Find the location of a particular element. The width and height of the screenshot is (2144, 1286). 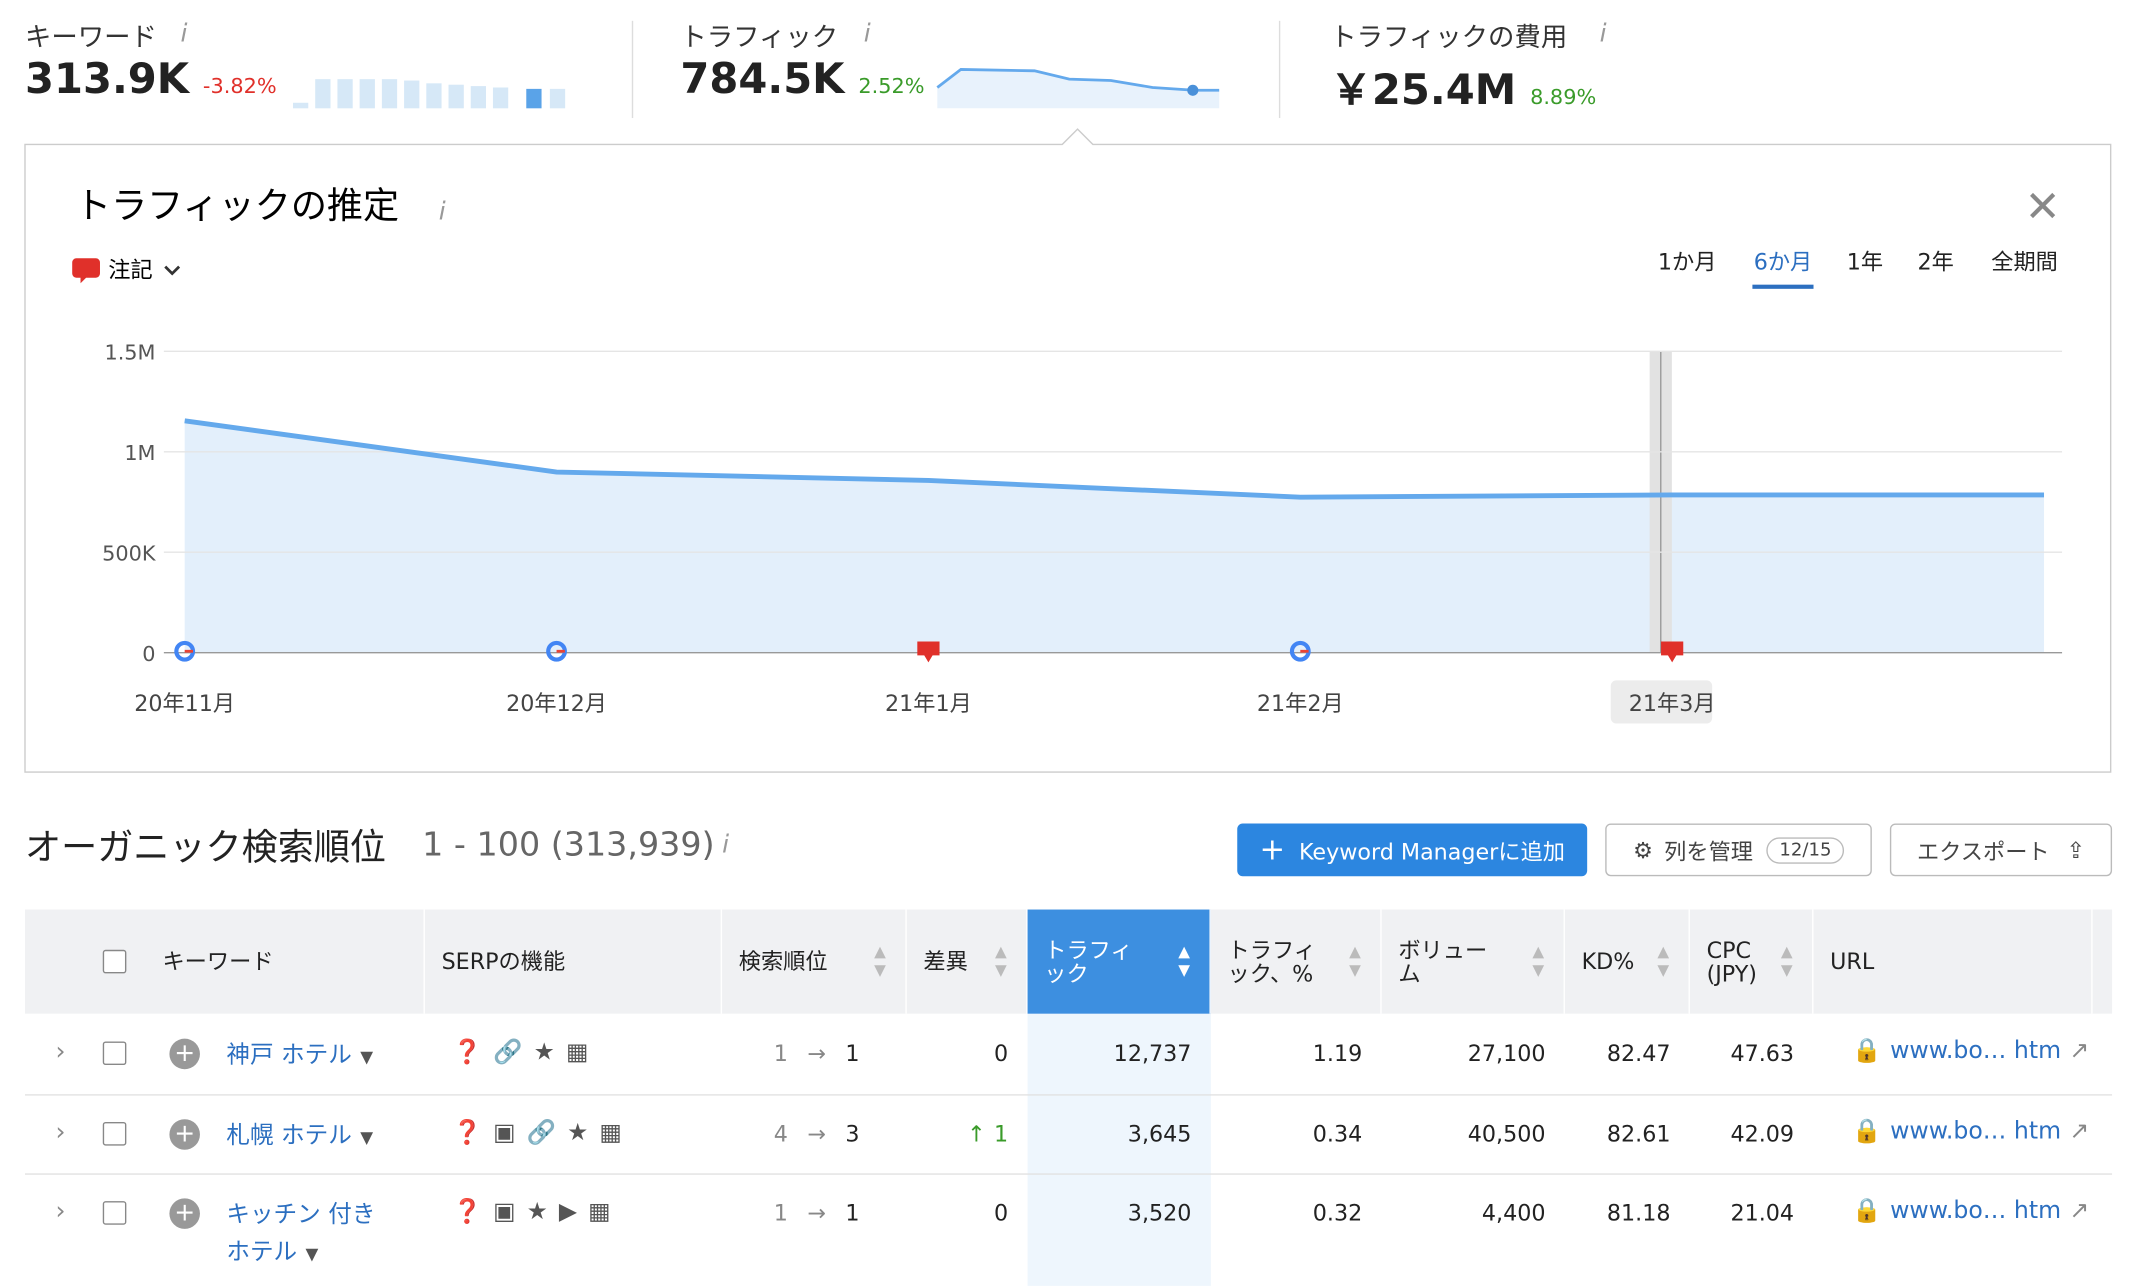

plus-icon: + is located at coordinates (1272, 850).